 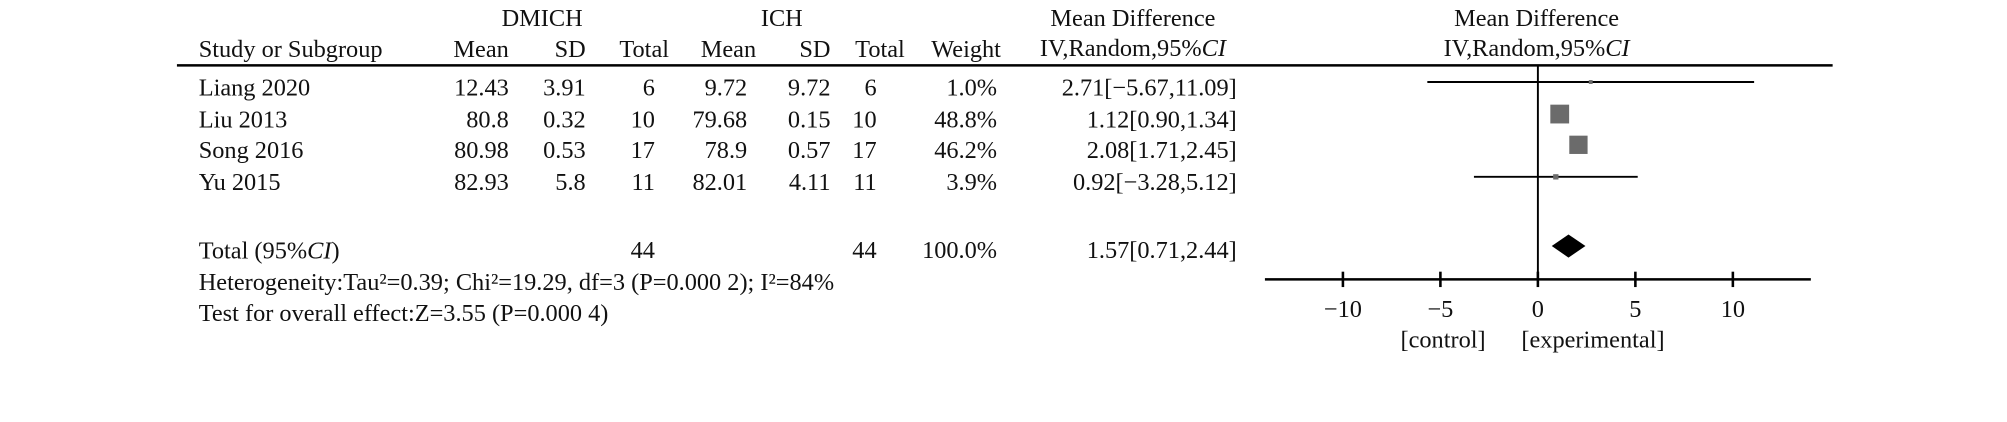 What do you see at coordinates (542, 18) in the screenshot?
I see `group-header: DMICH` at bounding box center [542, 18].